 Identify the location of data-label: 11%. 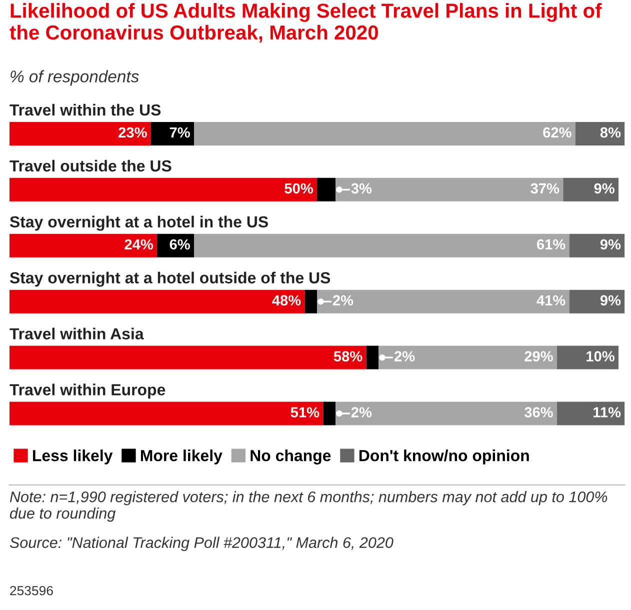
(607, 412).